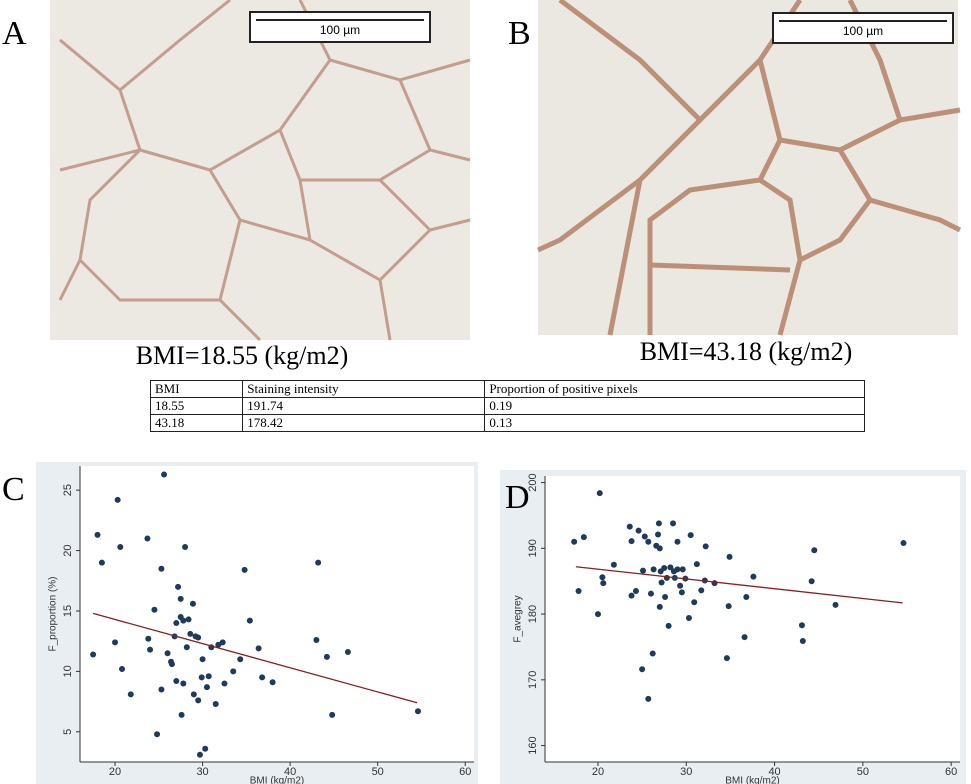 This screenshot has width=971, height=784. Describe the element at coordinates (533, 482) in the screenshot. I see `y-tick-label: 200` at that location.